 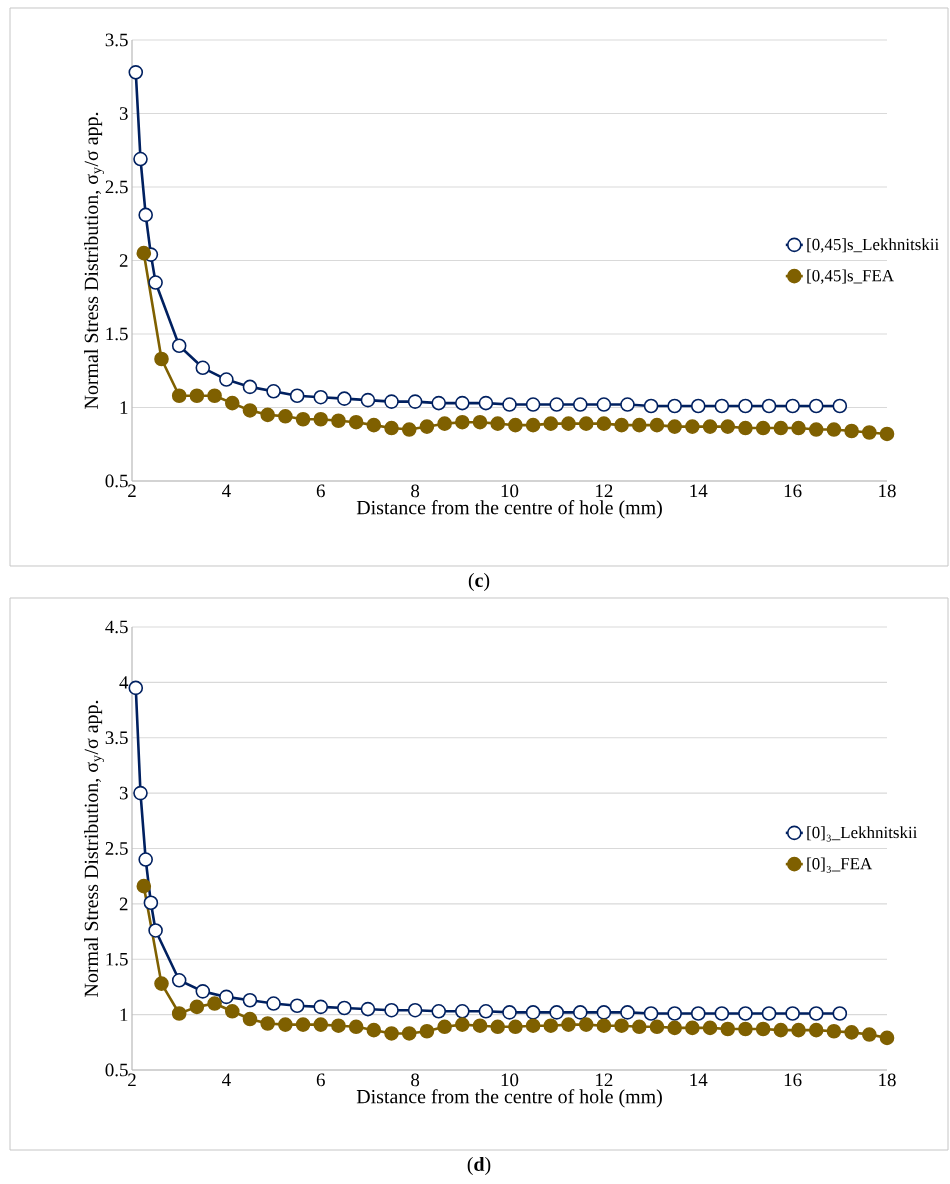 I want to click on y-tick-label: 3, so click(x=123, y=793).